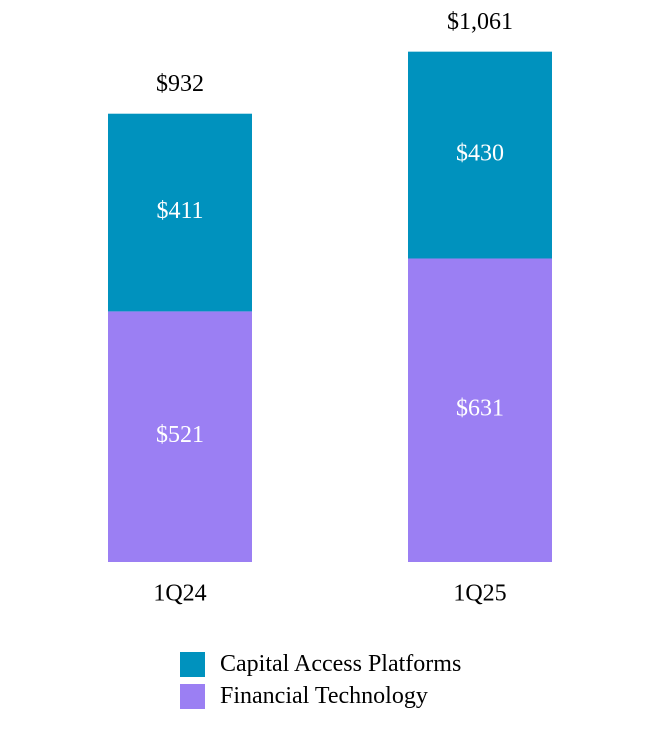  Describe the element at coordinates (324, 695) in the screenshot. I see `legend-label-financial-technology: Financial Technology` at that location.